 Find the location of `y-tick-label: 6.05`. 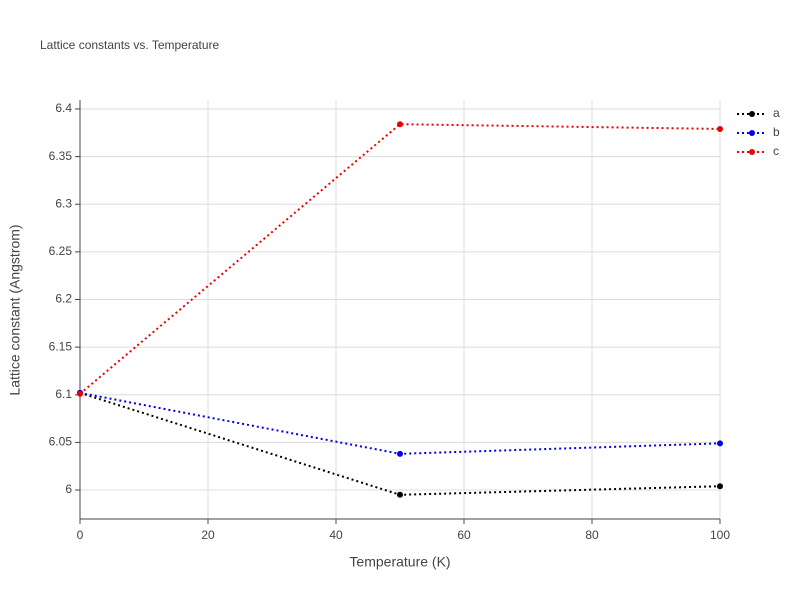

y-tick-label: 6.05 is located at coordinates (61, 442).